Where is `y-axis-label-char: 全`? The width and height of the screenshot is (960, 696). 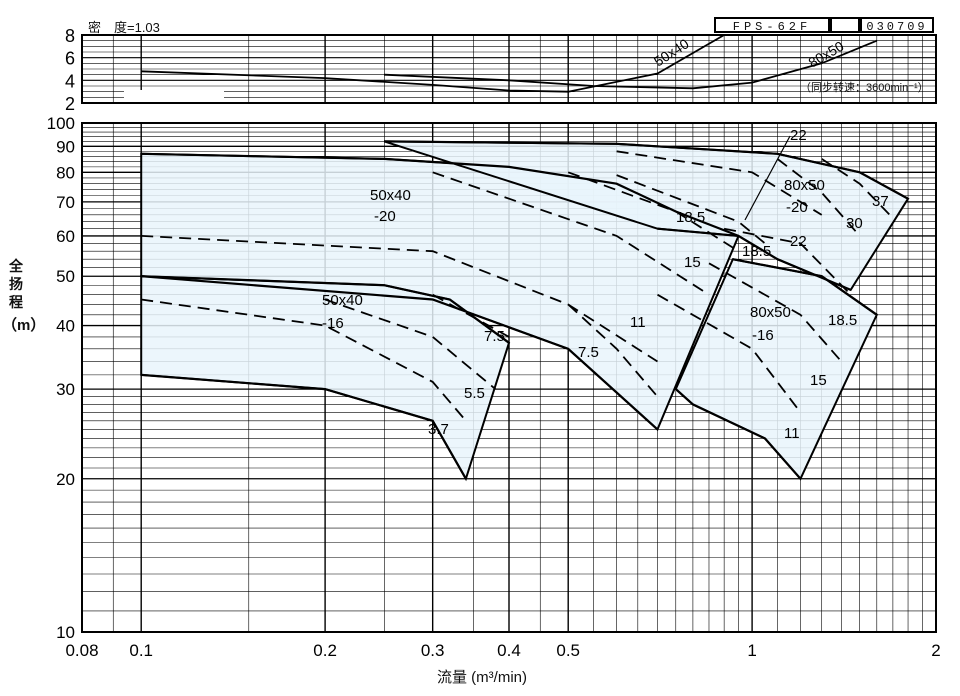
y-axis-label-char: 全 is located at coordinates (16, 267).